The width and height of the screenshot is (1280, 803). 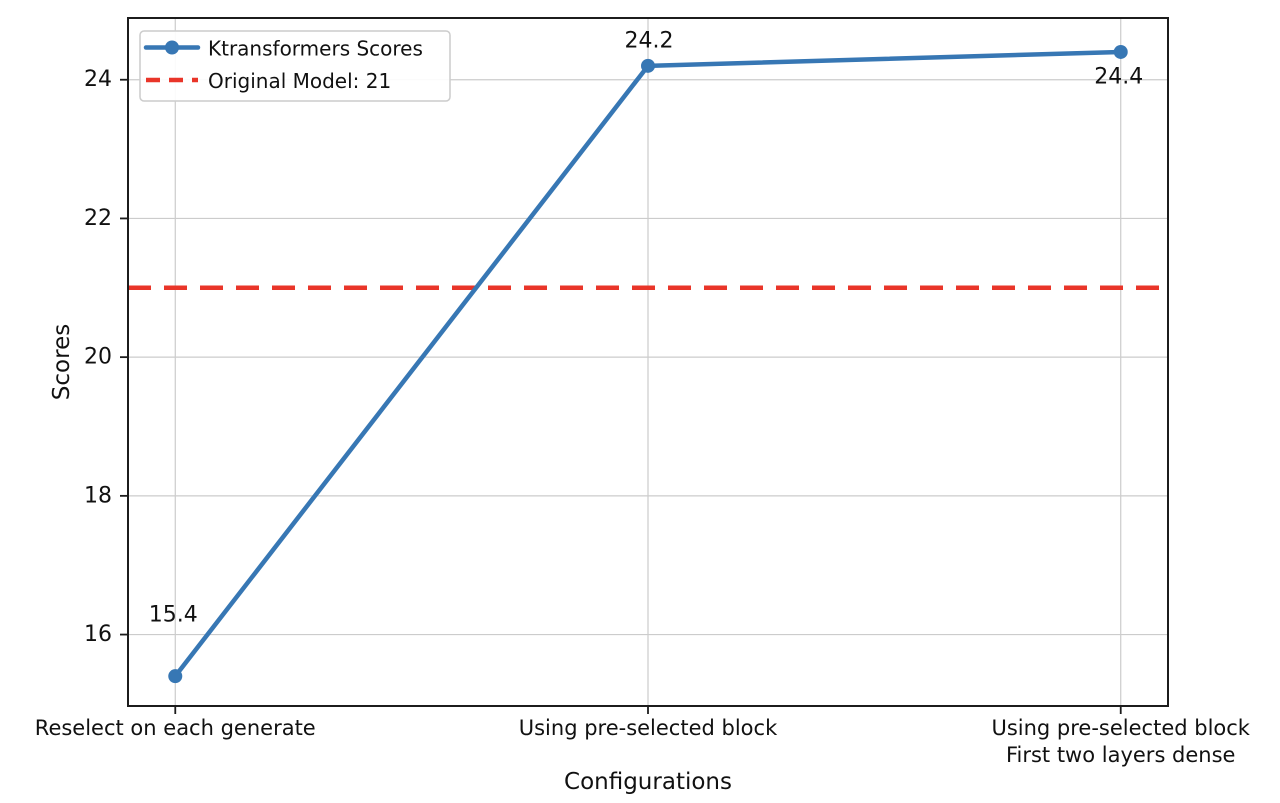 I want to click on x-tick-label: Reselect on each generate, so click(x=175, y=728).